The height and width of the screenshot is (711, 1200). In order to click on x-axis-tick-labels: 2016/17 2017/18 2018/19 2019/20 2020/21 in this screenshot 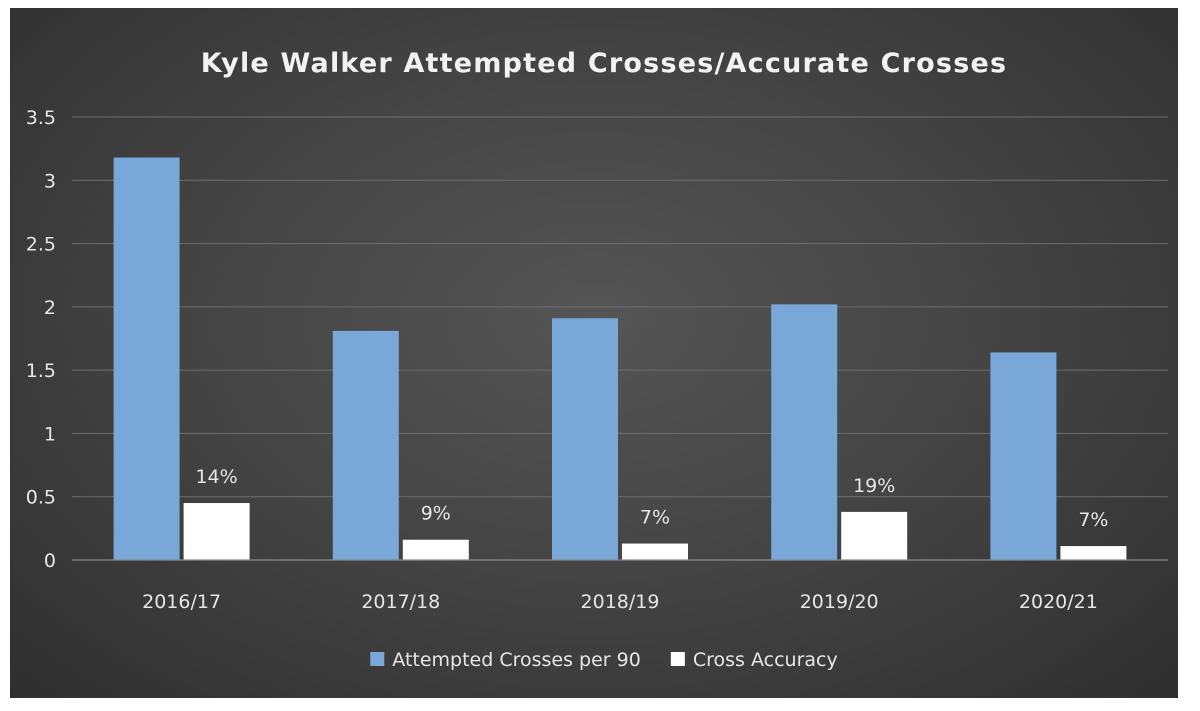, I will do `click(620, 602)`.